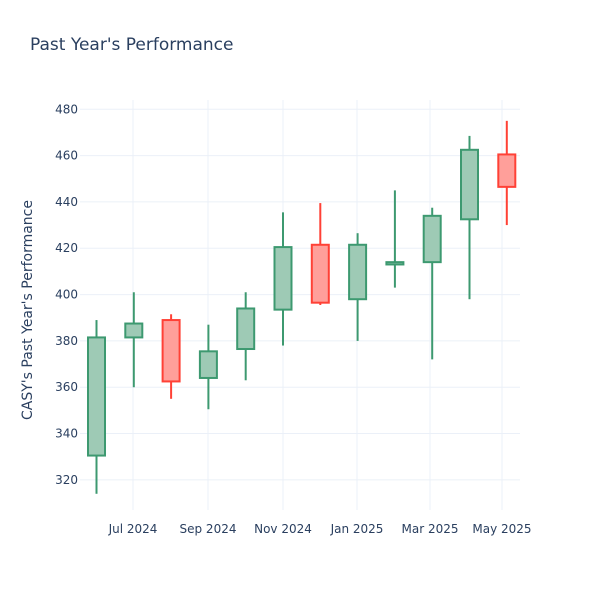  I want to click on y-tick-label: 340, so click(66, 434).